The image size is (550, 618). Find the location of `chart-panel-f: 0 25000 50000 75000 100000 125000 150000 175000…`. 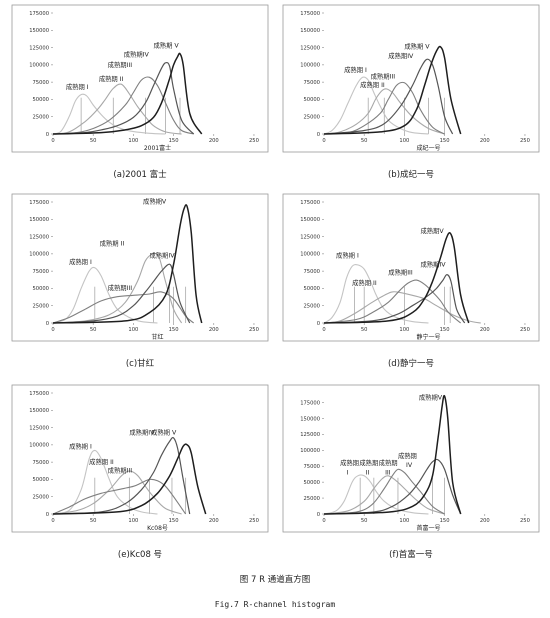

chart-panel-f: 0 25000 50000 75000 100000 125000 150000 175000… is located at coordinates (411, 472).